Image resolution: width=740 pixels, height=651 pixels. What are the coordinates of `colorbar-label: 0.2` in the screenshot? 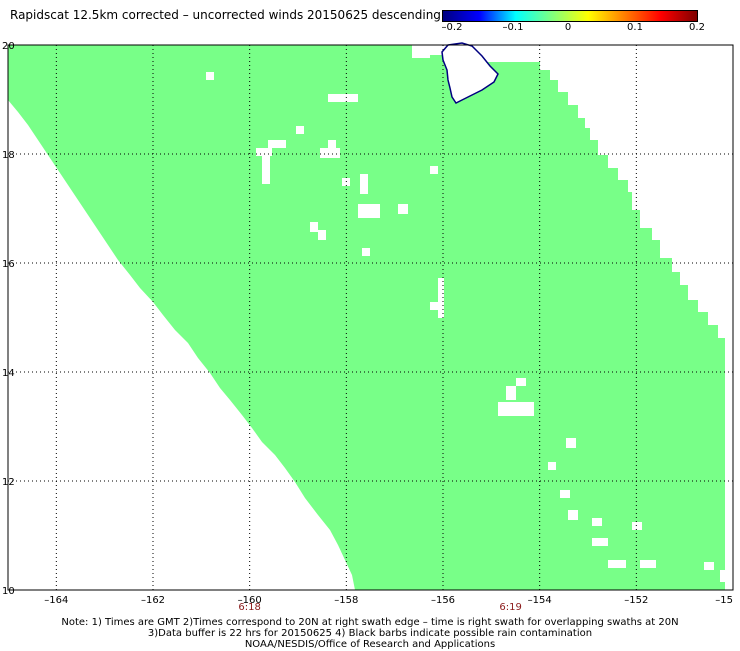 It's located at (697, 27).